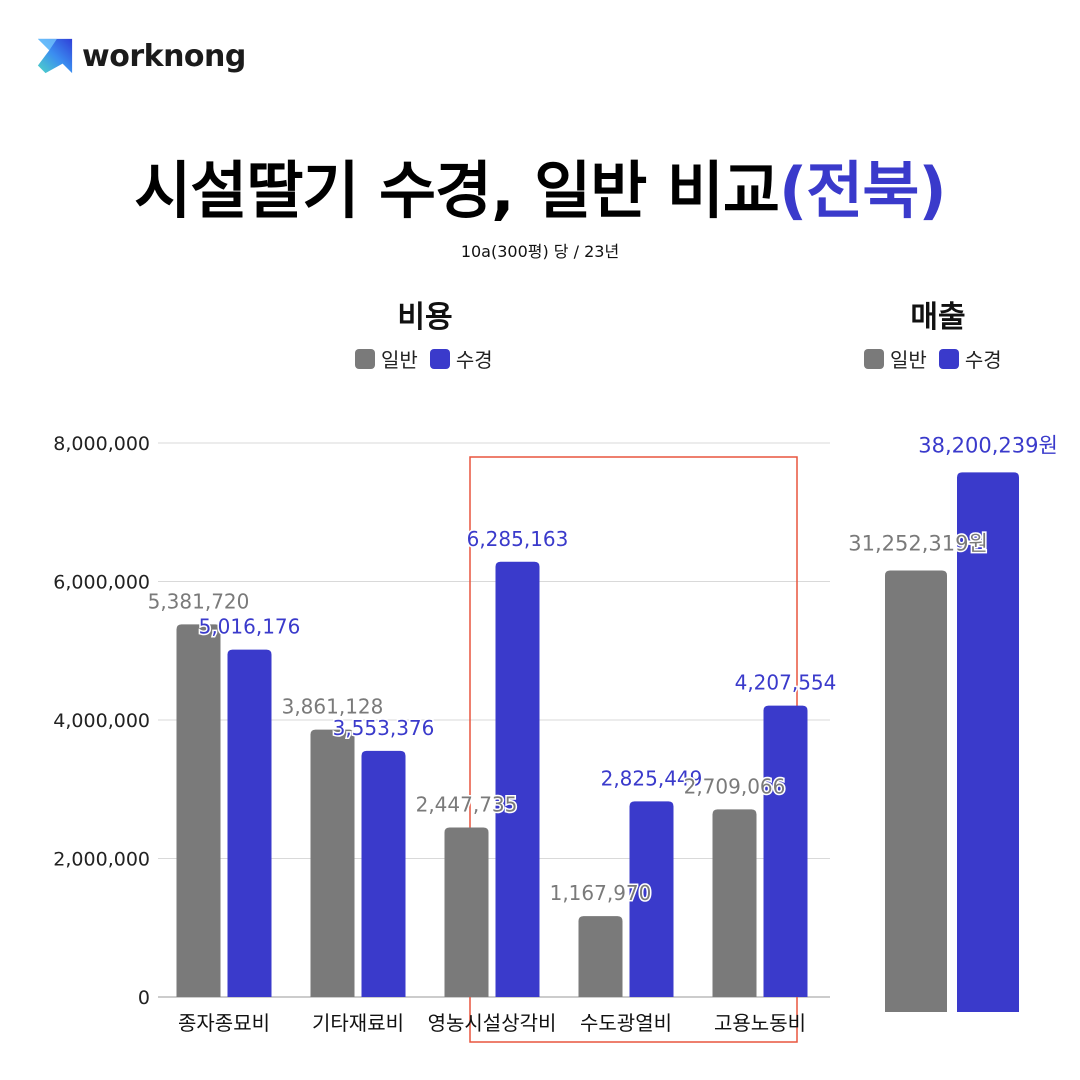  Describe the element at coordinates (101, 721) in the screenshot. I see `y-tick-label: 4,000,000` at that location.